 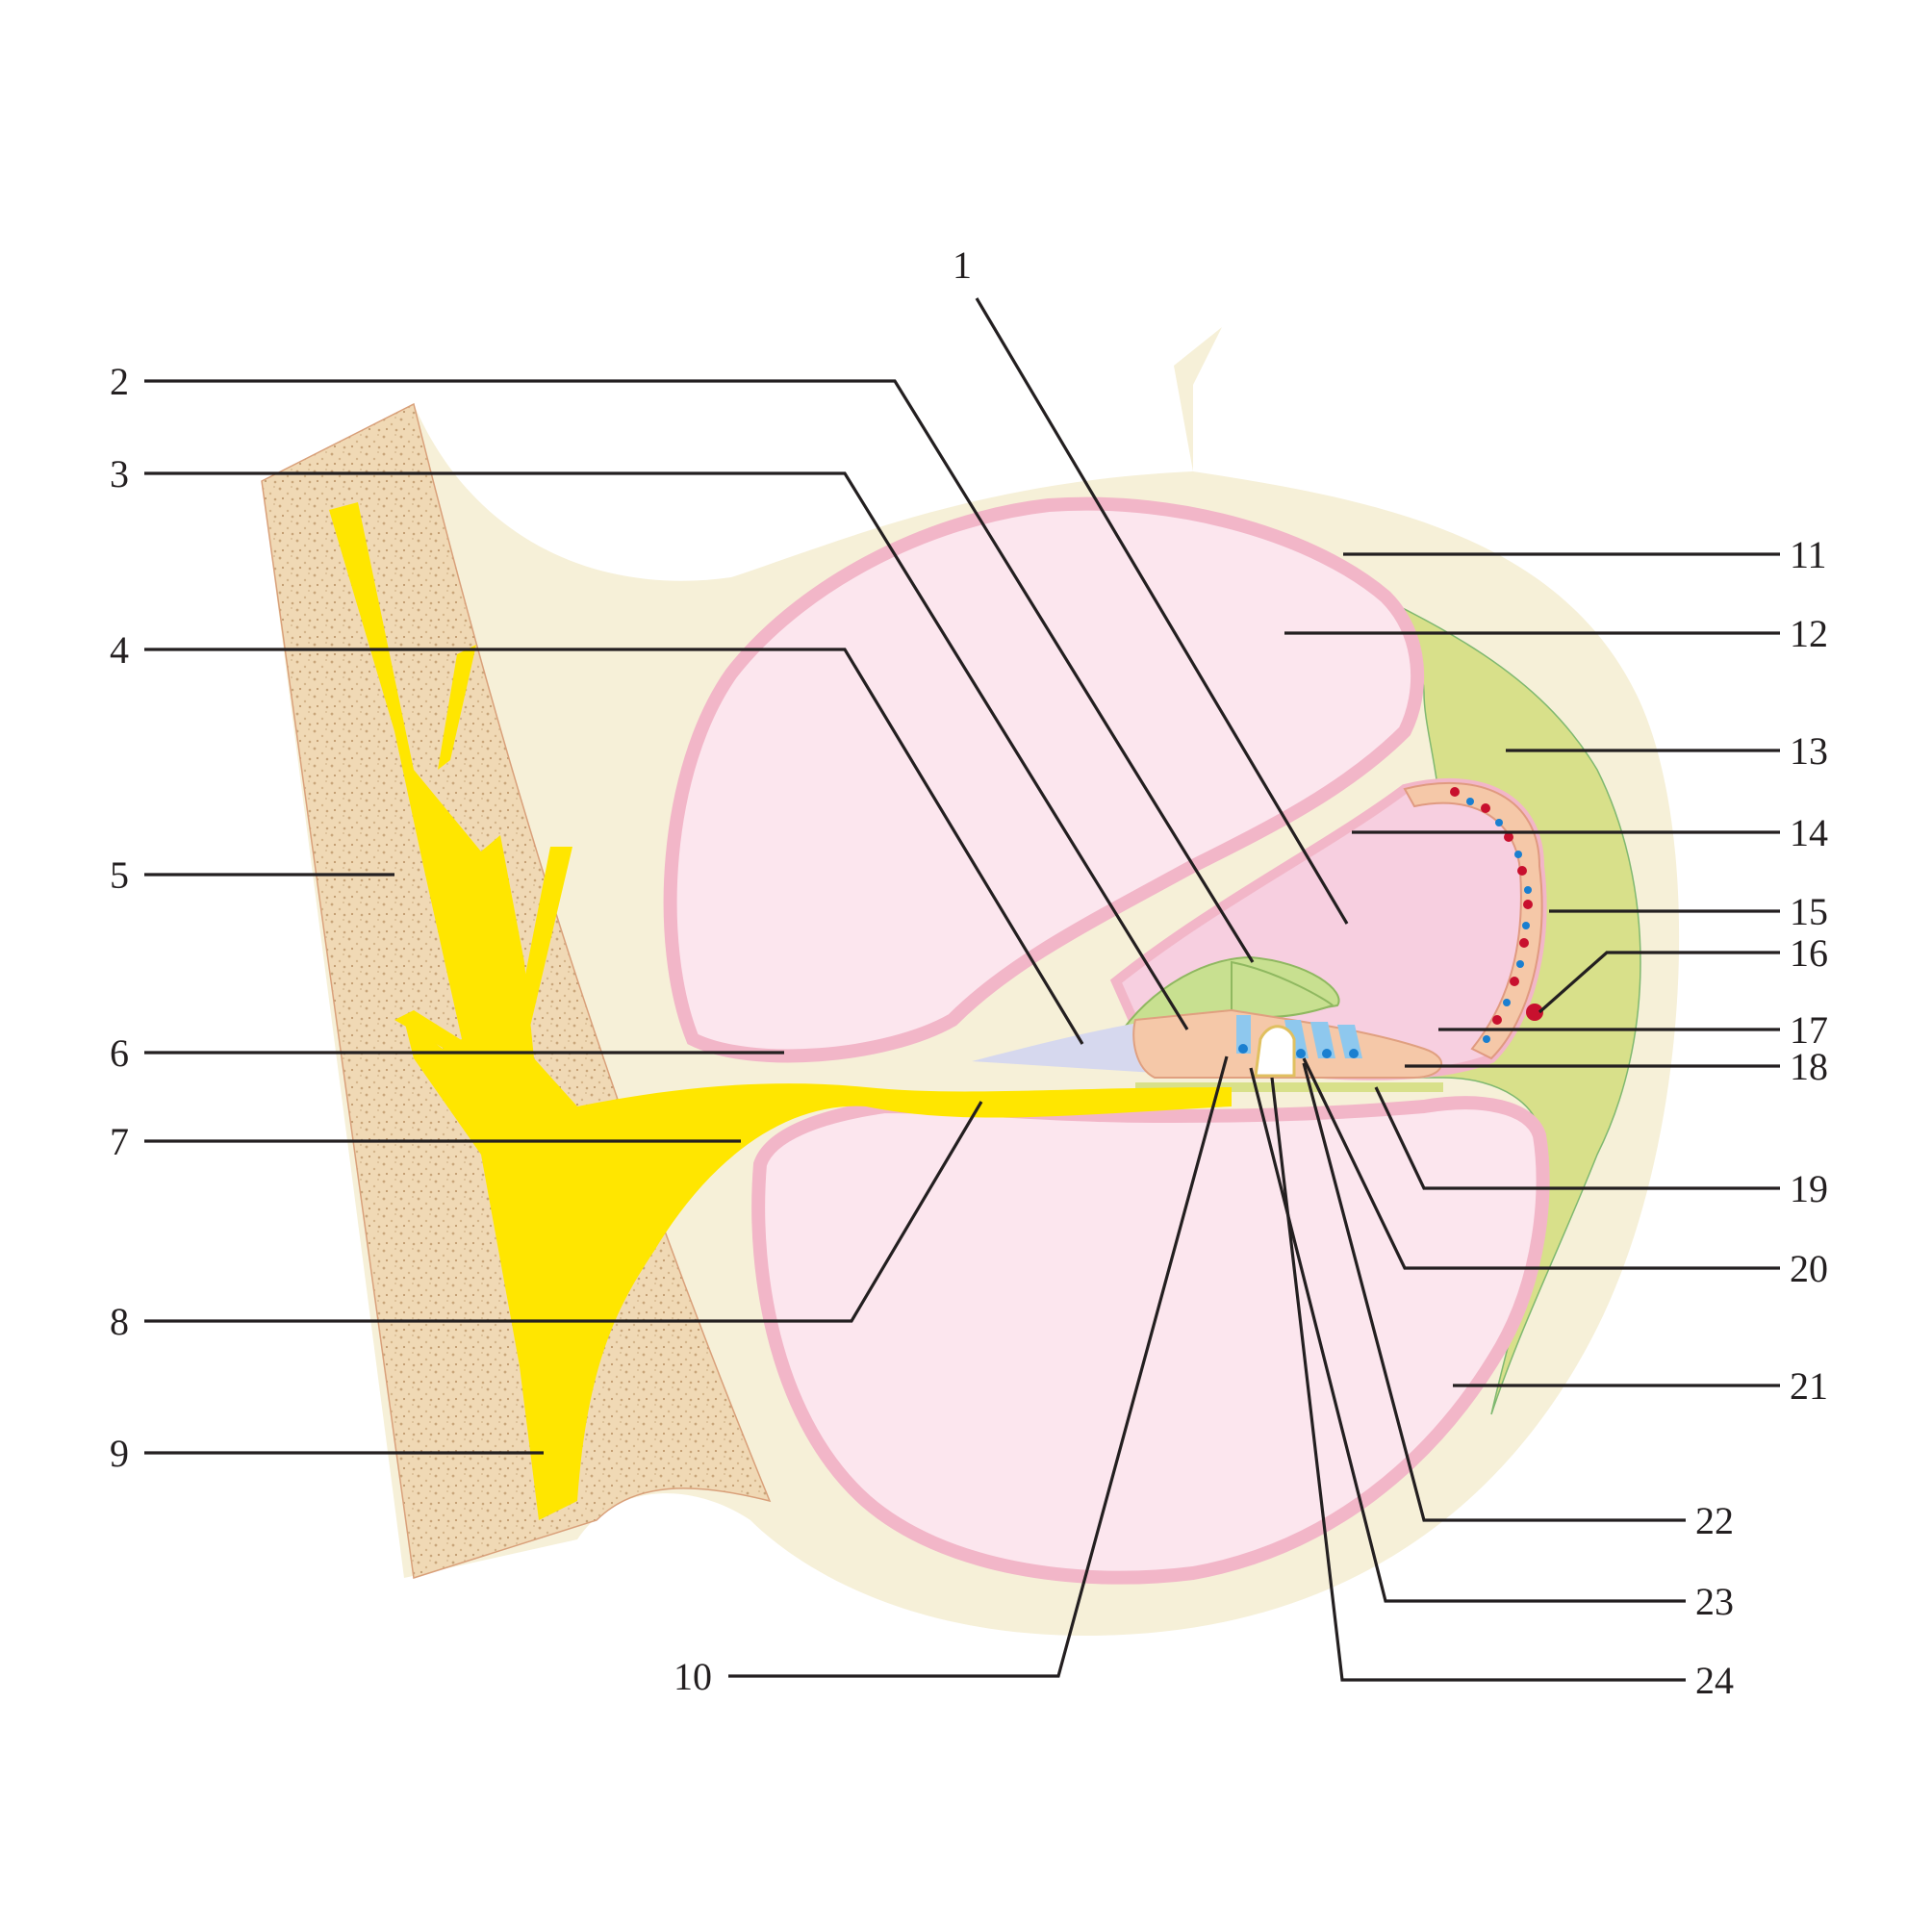 What do you see at coordinates (1809, 832) in the screenshot?
I see `label-14: 14` at bounding box center [1809, 832].